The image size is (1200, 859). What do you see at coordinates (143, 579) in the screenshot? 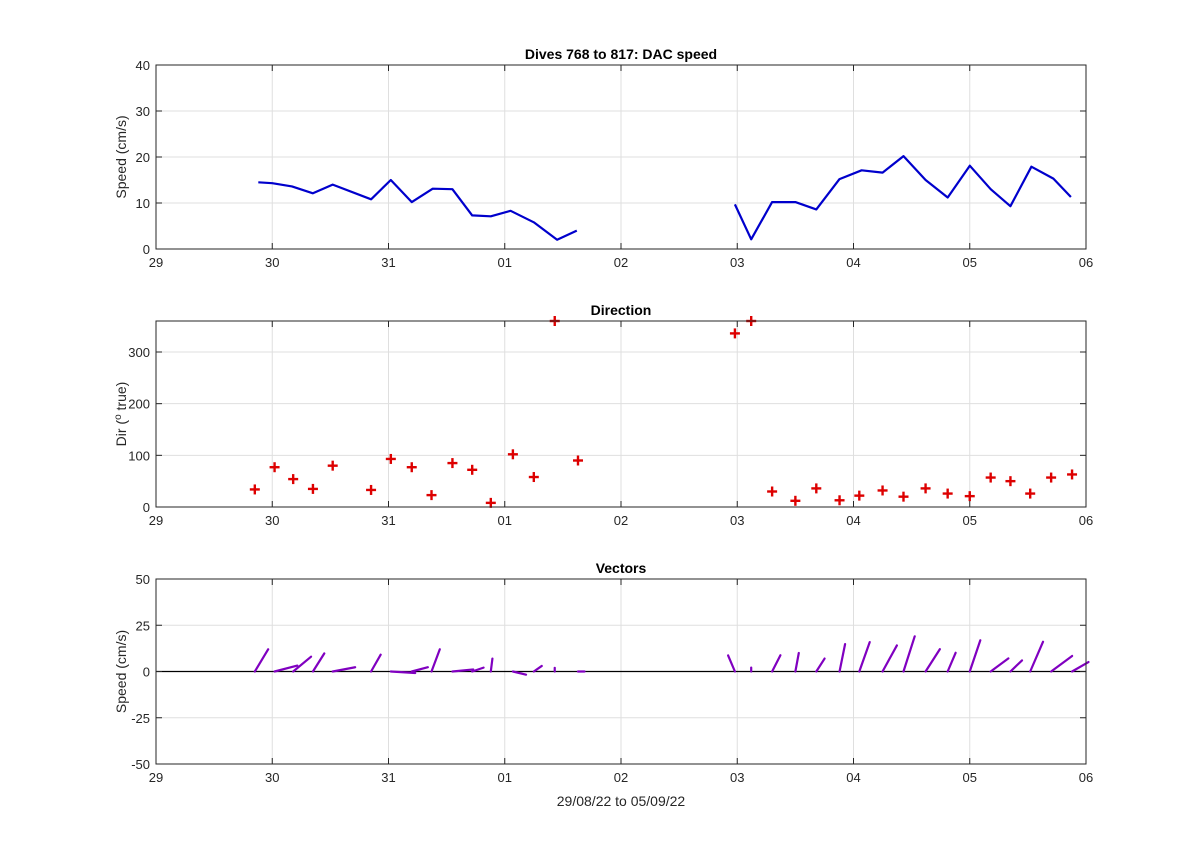
I see `y-tick-label: 50` at bounding box center [143, 579].